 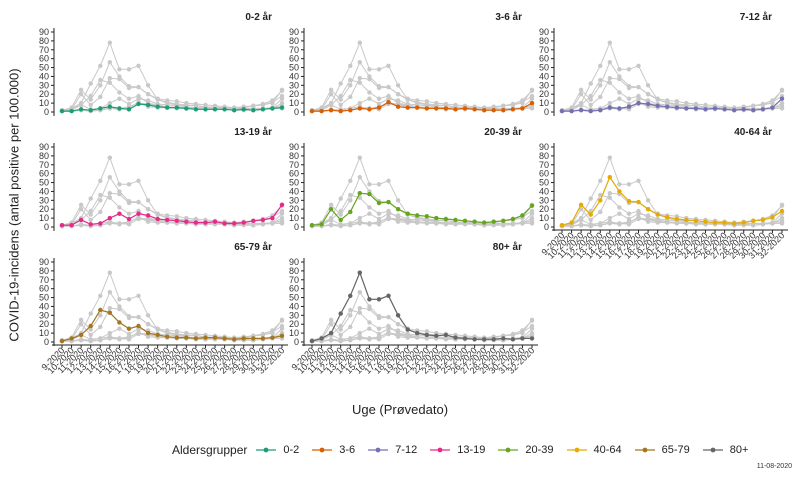 I want to click on legend-label: 13-19, so click(x=471, y=450).